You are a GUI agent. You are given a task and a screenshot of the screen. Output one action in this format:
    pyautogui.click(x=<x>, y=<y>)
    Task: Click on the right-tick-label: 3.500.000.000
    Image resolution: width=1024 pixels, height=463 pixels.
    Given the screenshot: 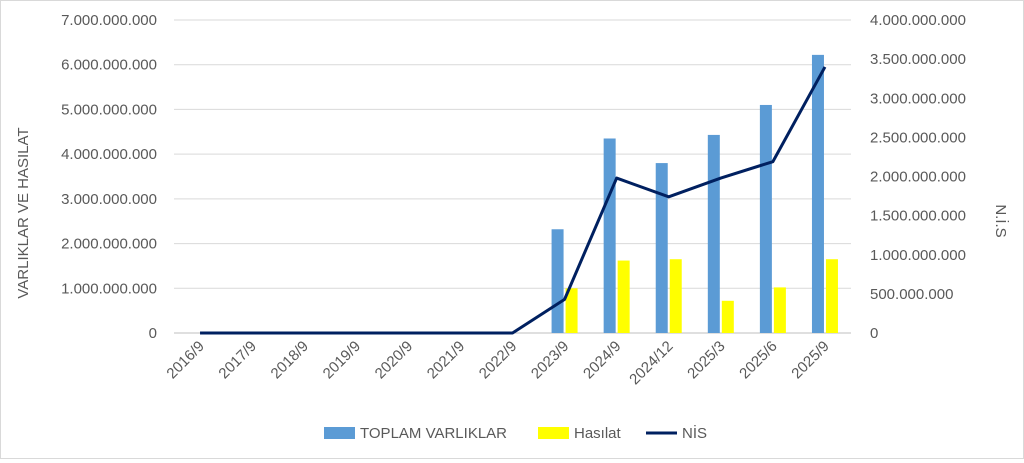 What is the action you would take?
    pyautogui.click(x=918, y=59)
    